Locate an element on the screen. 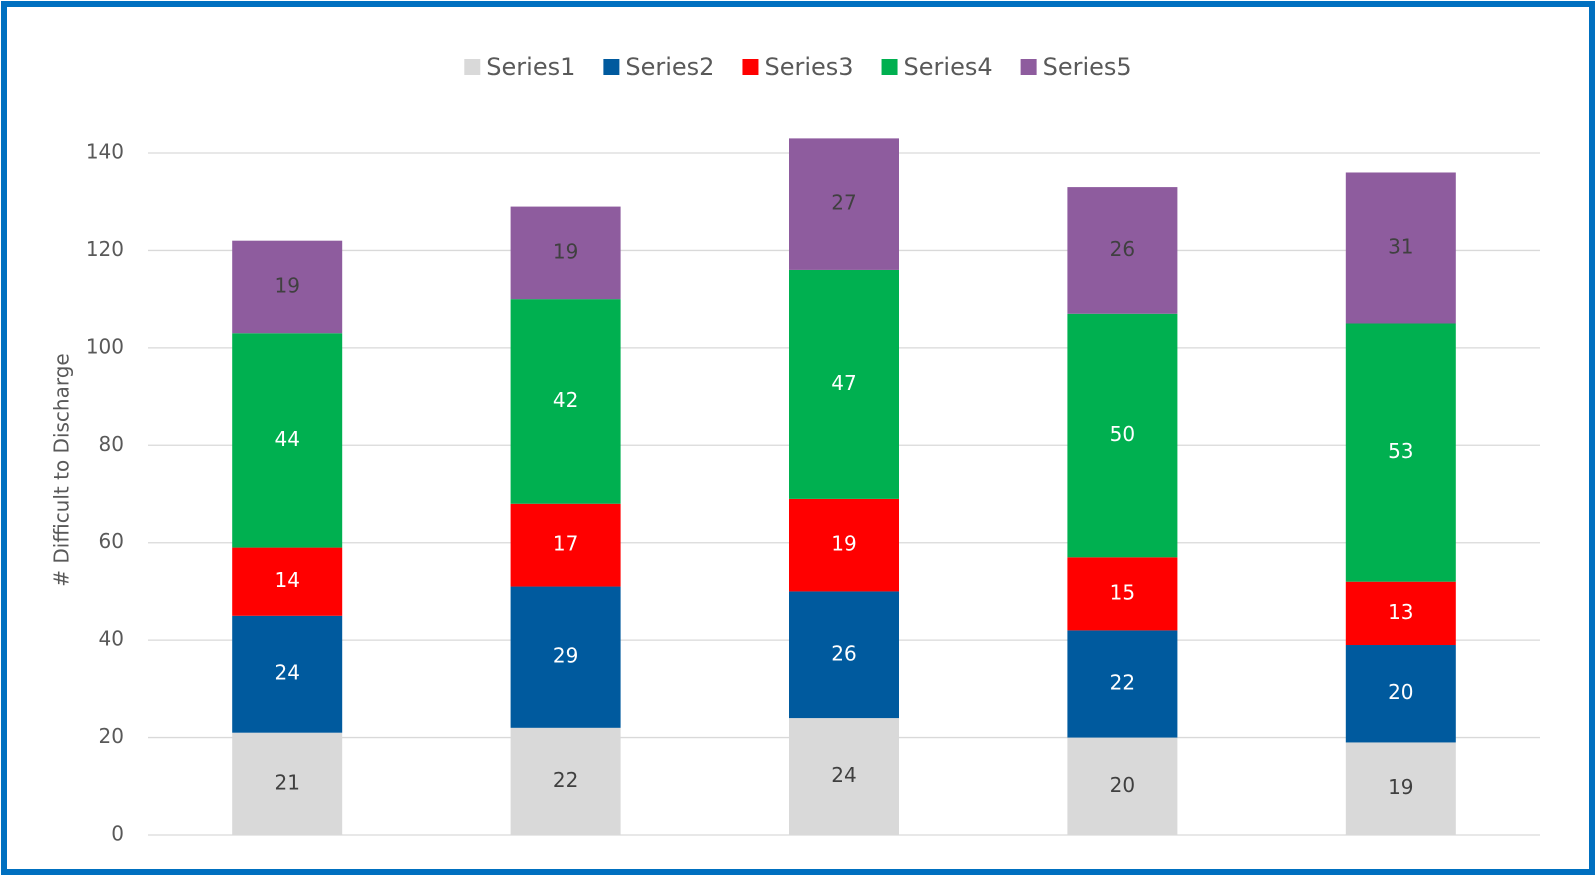  y-tick-label: 60 is located at coordinates (111, 541).